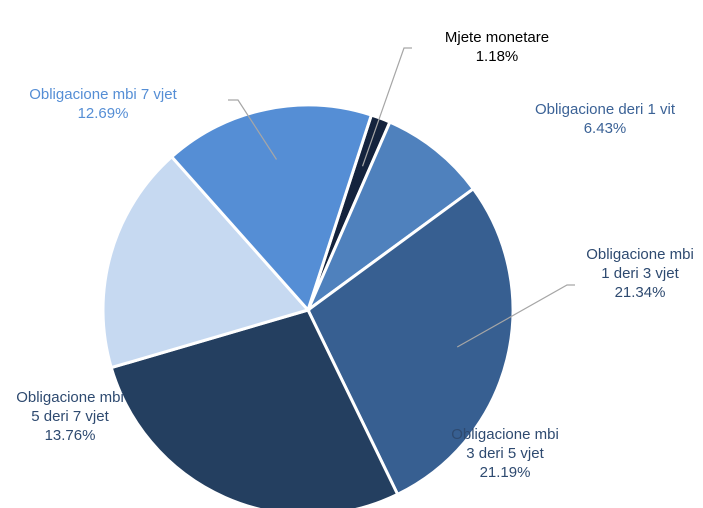 Image resolution: width=703 pixels, height=508 pixels. Describe the element at coordinates (70, 435) in the screenshot. I see `slice-value: 13.76%` at that location.